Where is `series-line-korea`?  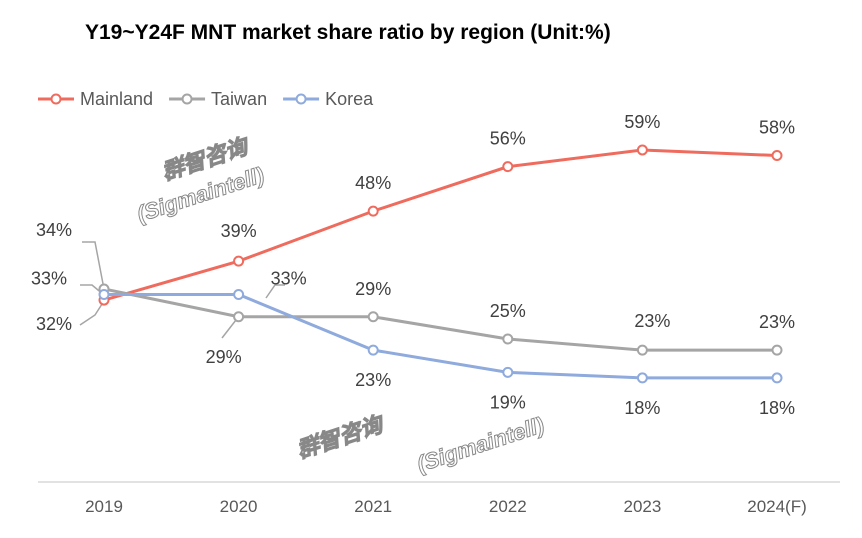 series-line-korea is located at coordinates (440, 336).